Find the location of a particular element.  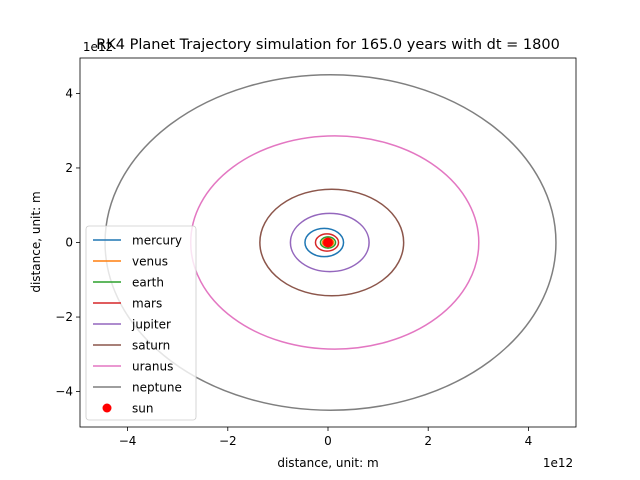

y-axis-ticks: −4 −2 0 2 4 is located at coordinates (67, 242).